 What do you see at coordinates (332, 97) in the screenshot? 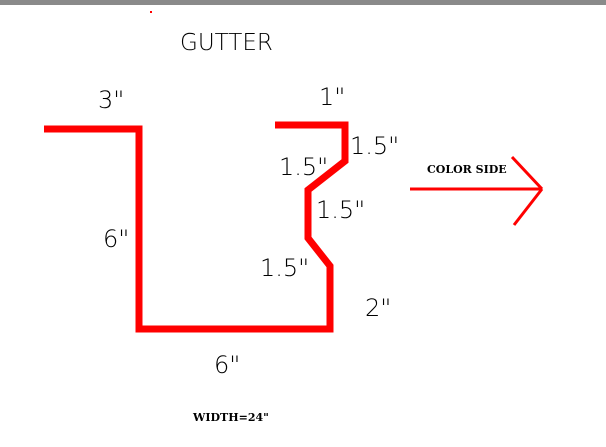
I see `dimension-top-right: 1"` at bounding box center [332, 97].